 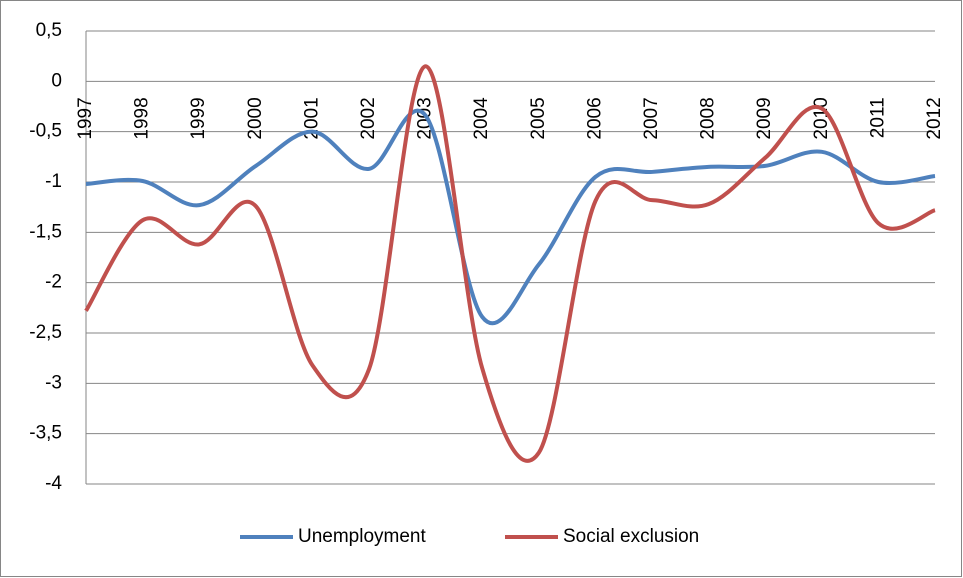 What do you see at coordinates (49, 30) in the screenshot?
I see `y-tick-label: 0,5` at bounding box center [49, 30].